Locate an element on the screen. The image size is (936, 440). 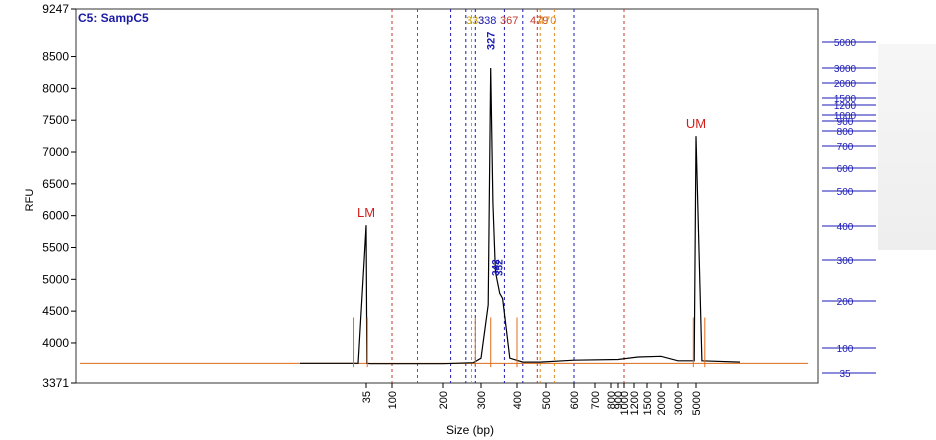
y-tick-label: 4500 is located at coordinates (55, 311).